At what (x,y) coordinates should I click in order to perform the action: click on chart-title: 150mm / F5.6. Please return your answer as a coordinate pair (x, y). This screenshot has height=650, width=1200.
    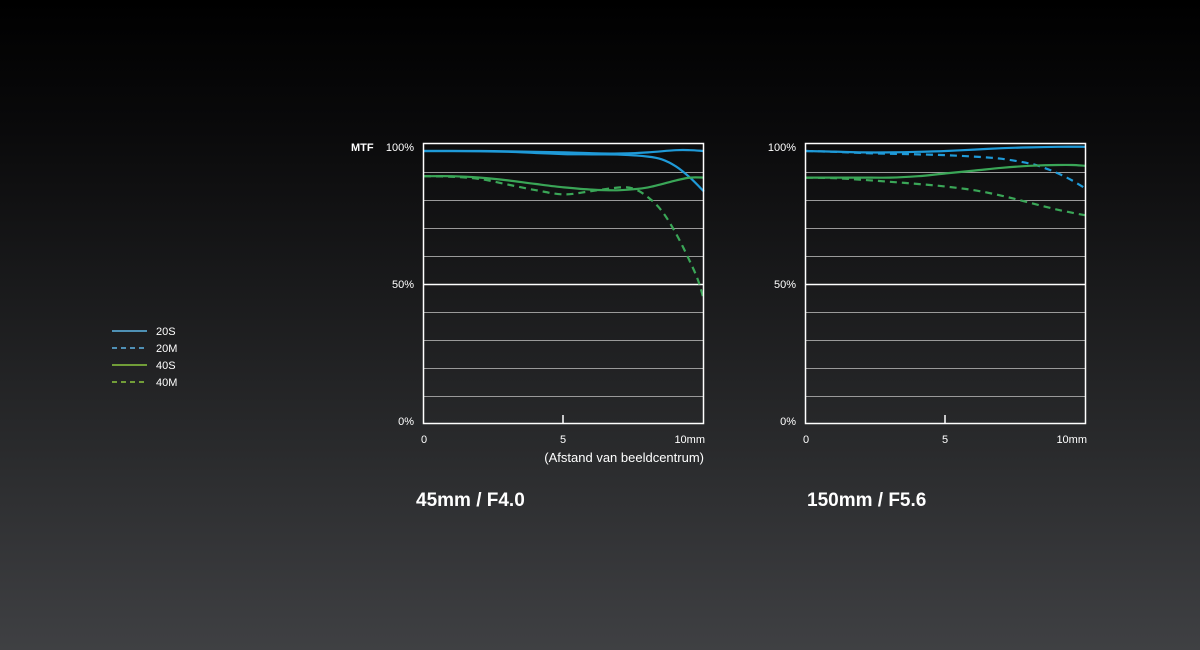
    Looking at the image, I should click on (866, 500).